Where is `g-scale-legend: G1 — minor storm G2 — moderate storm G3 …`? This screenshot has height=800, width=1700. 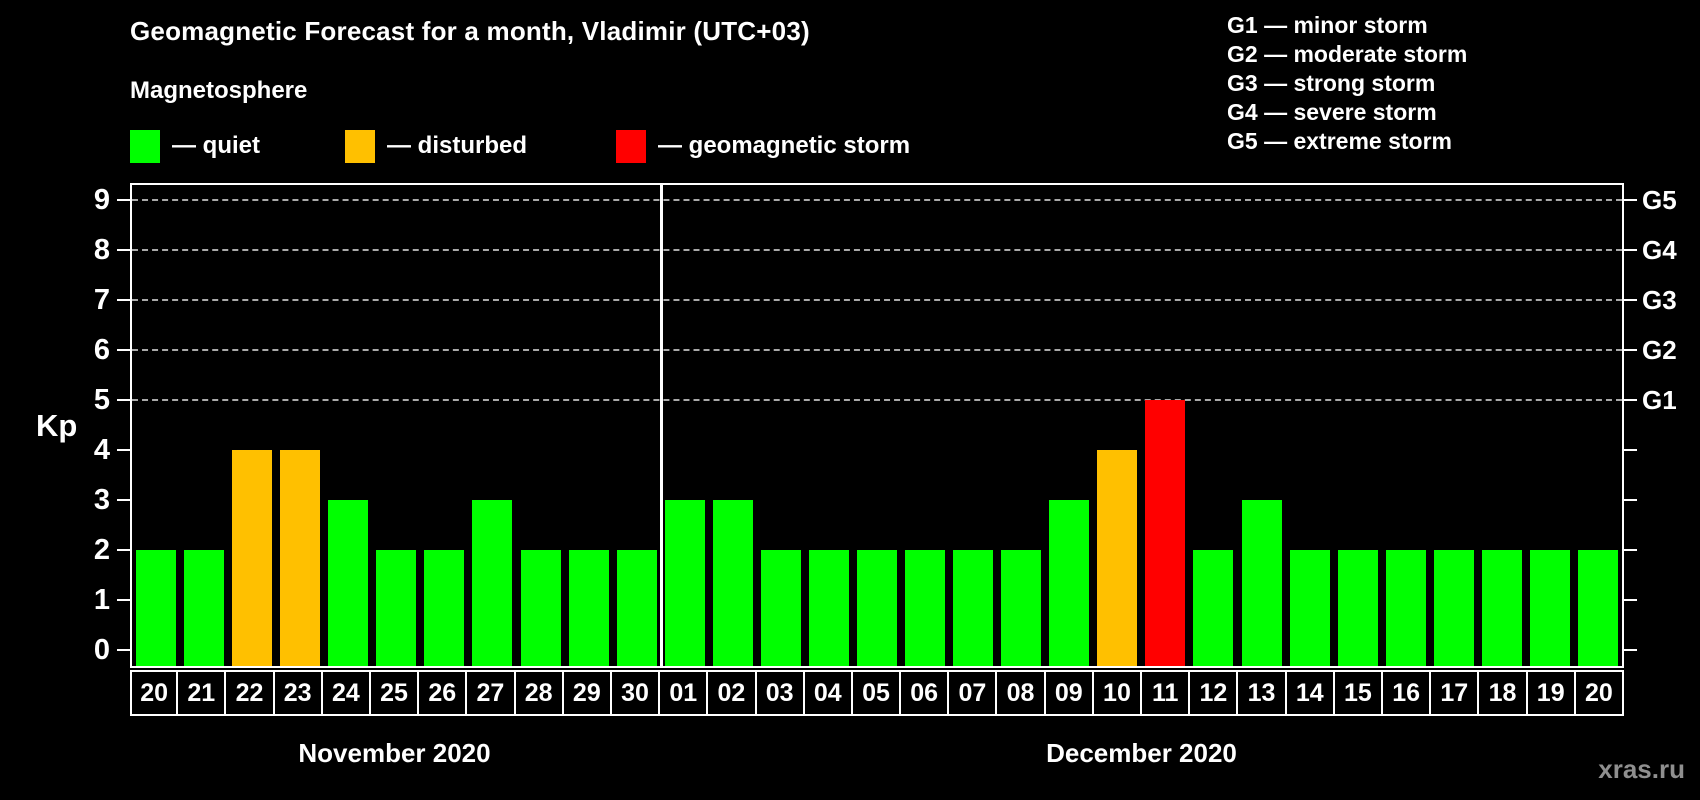 g-scale-legend: G1 — minor storm G2 — moderate storm G3 … is located at coordinates (1347, 83).